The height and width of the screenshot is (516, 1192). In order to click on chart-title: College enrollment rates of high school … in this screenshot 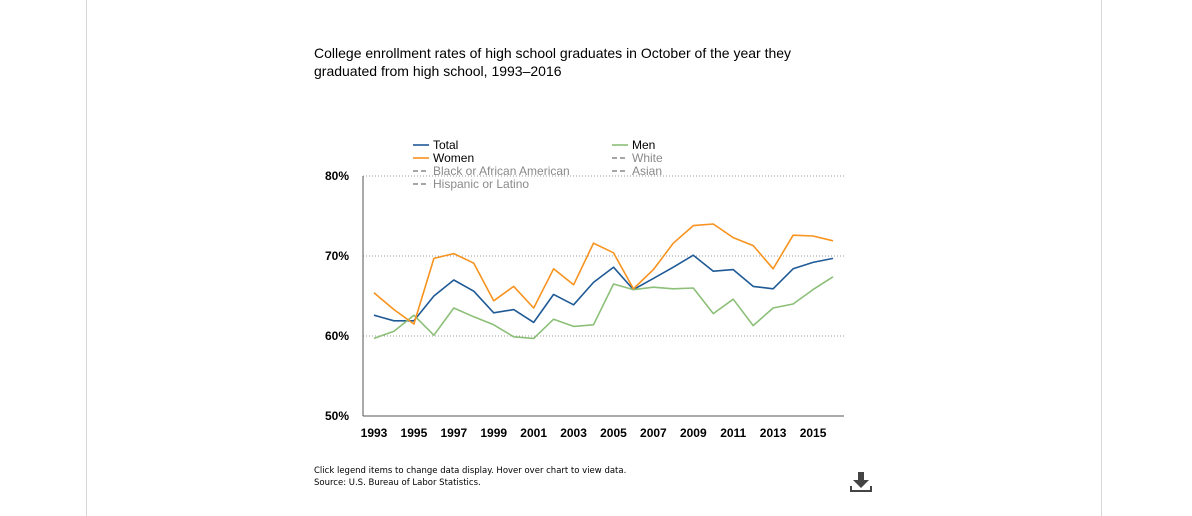, I will do `click(553, 62)`.